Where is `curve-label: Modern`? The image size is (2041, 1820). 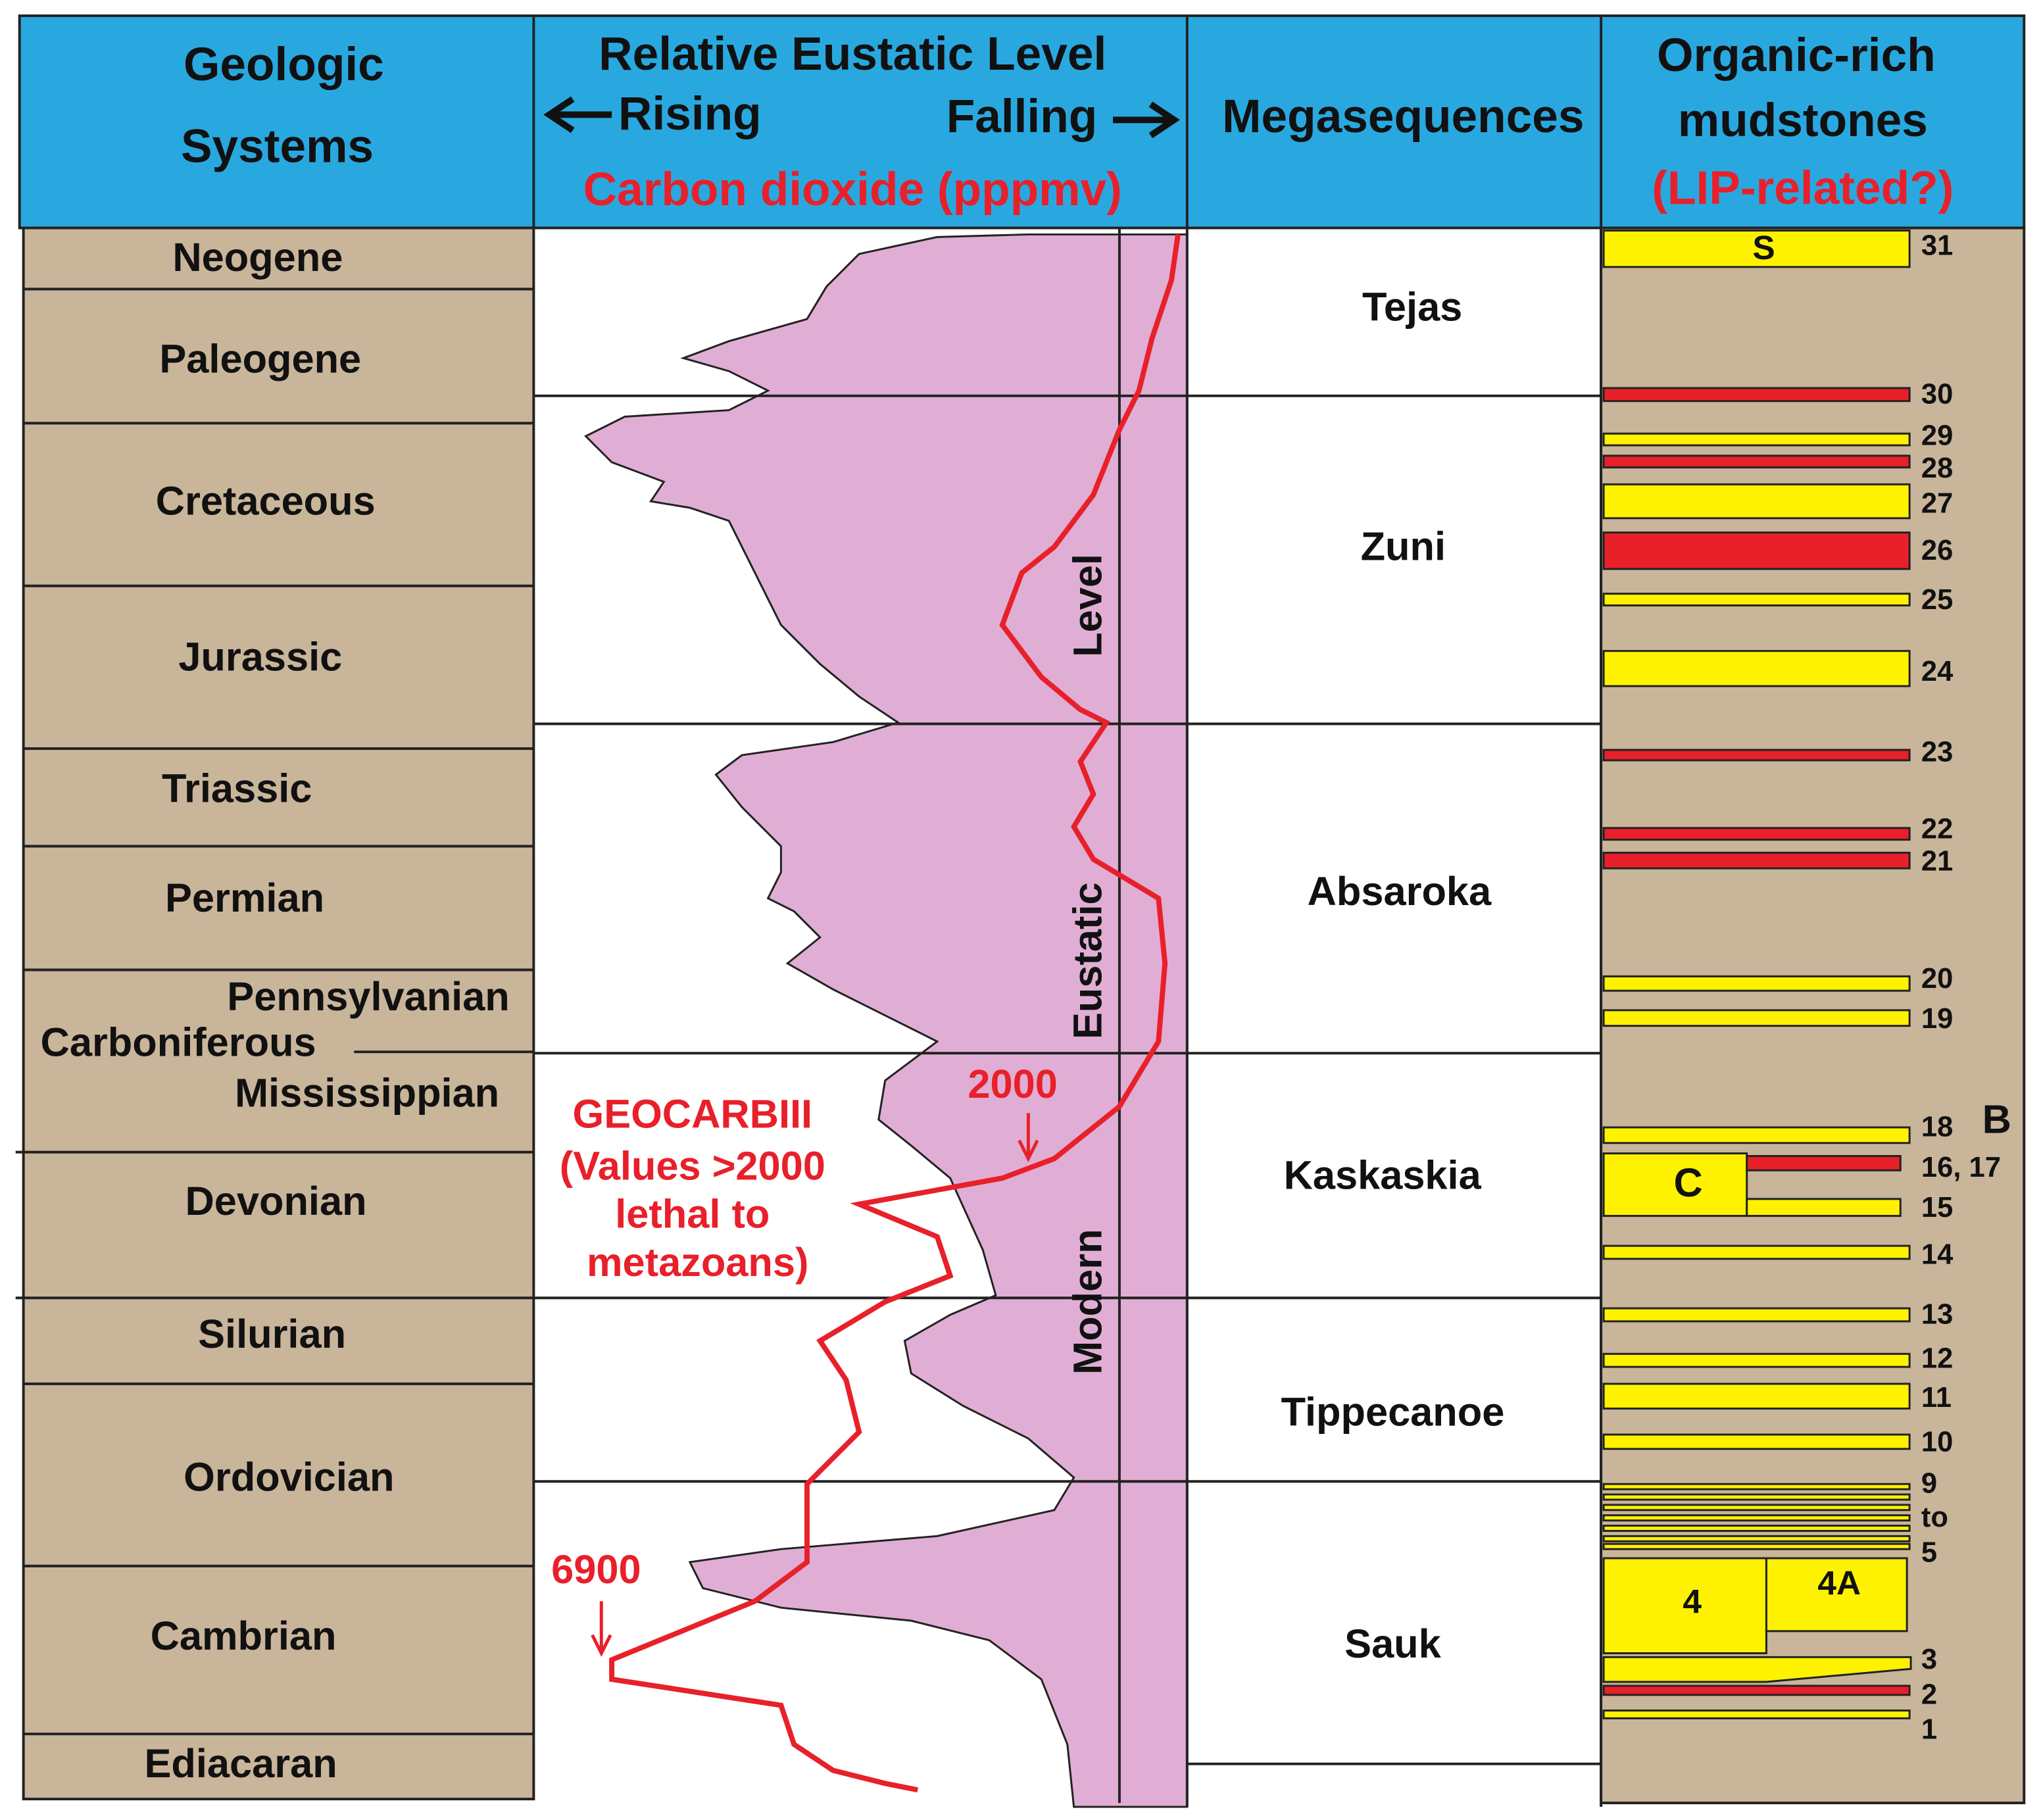 curve-label: Modern is located at coordinates (1087, 1301).